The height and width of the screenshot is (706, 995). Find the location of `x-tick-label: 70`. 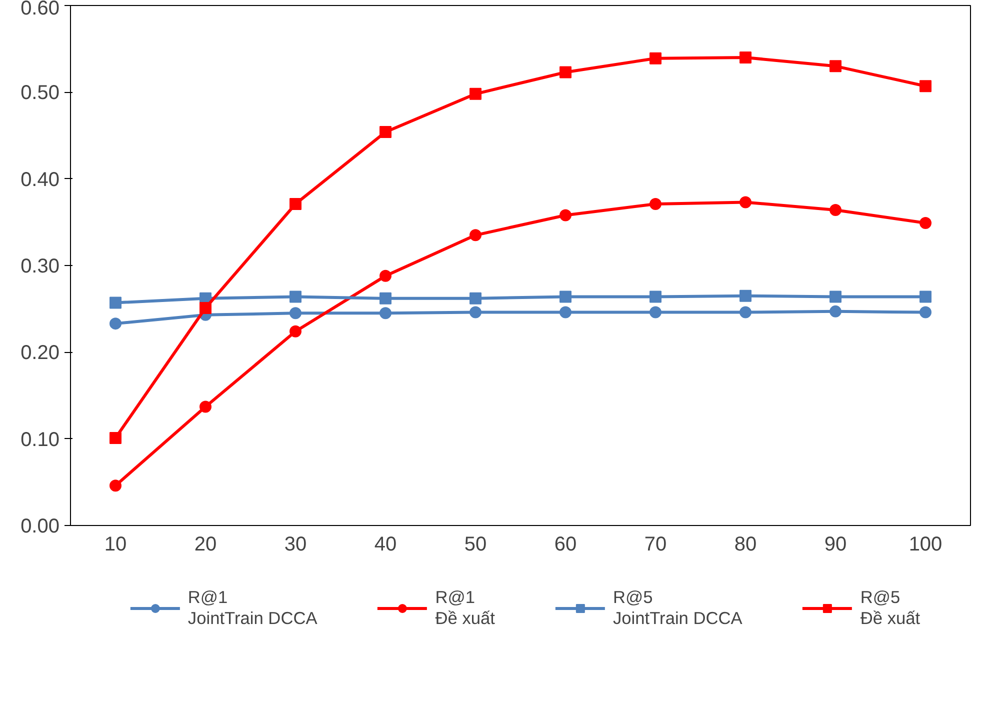

x-tick-label: 70 is located at coordinates (655, 545).